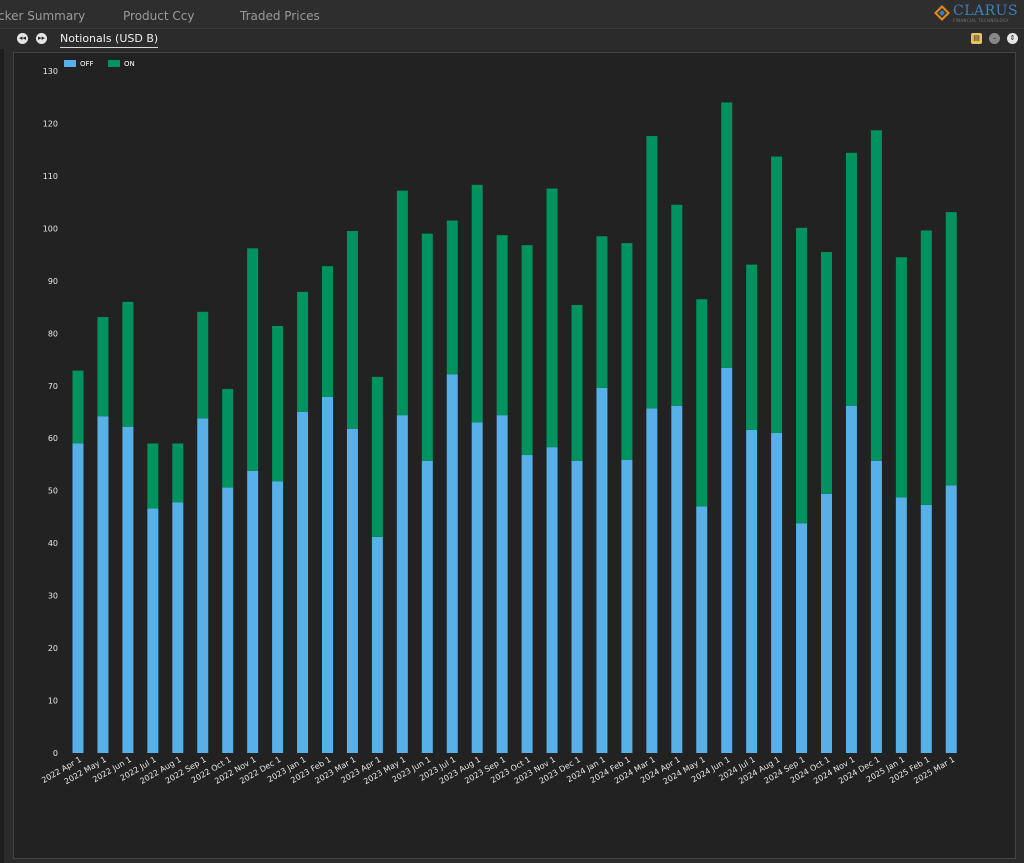 The height and width of the screenshot is (863, 1024). I want to click on y-tick-label: 80, so click(53, 333).